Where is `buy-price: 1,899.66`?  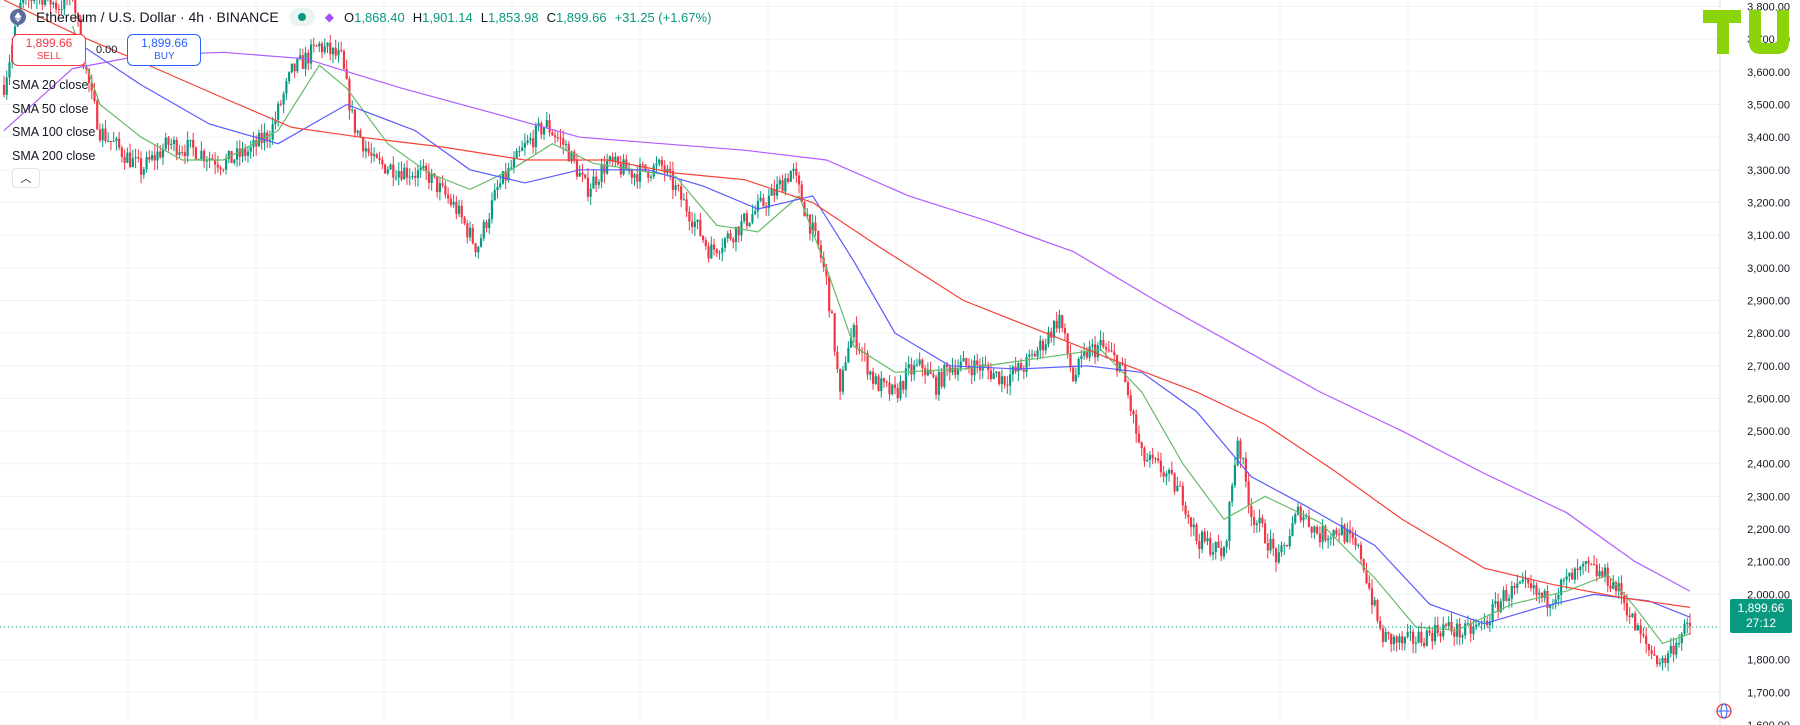 buy-price: 1,899.66 is located at coordinates (164, 43).